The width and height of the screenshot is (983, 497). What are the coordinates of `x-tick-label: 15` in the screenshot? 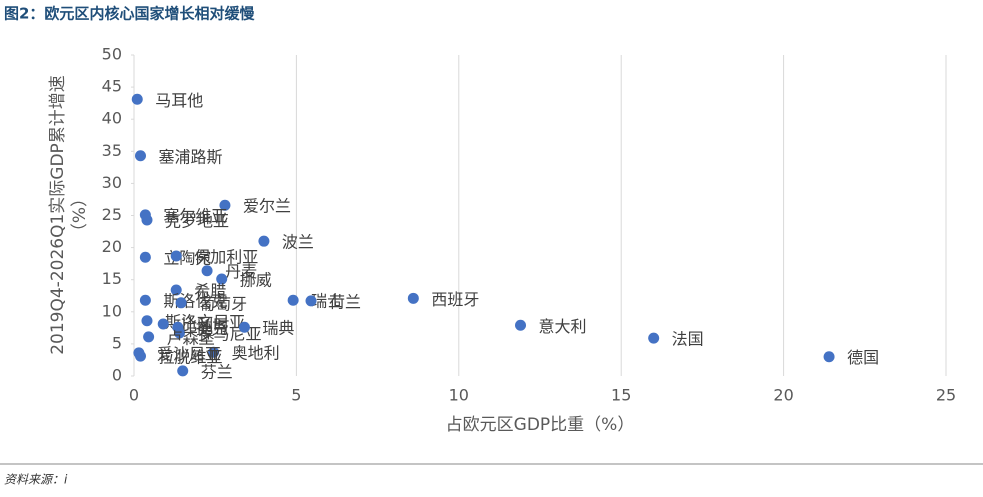 It's located at (621, 395).